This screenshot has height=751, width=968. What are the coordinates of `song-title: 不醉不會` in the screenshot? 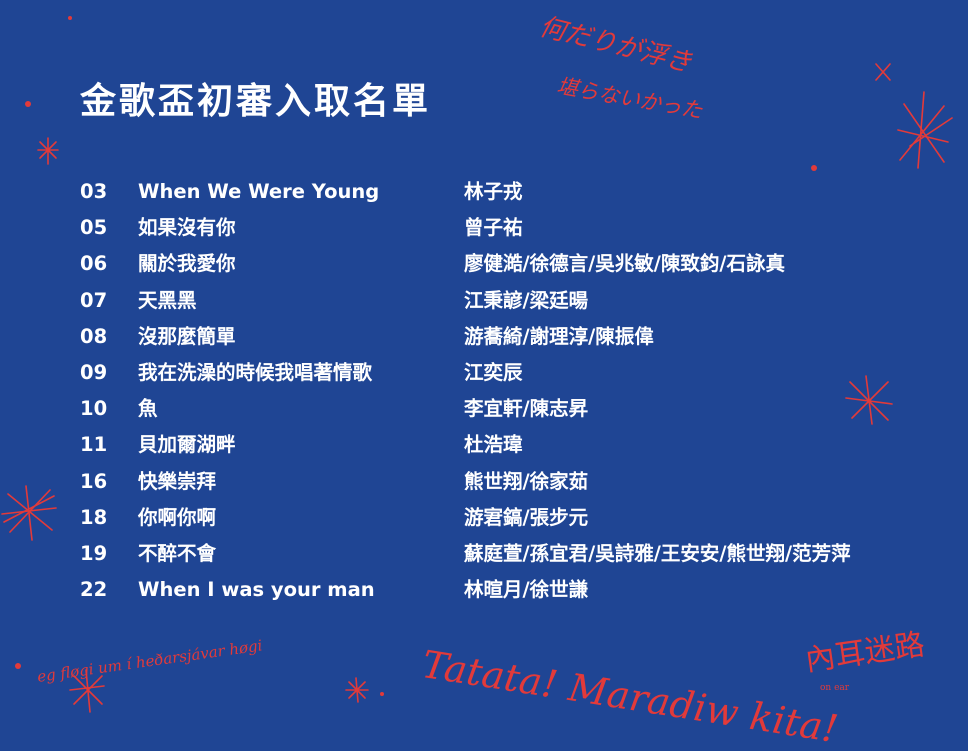 It's located at (177, 553).